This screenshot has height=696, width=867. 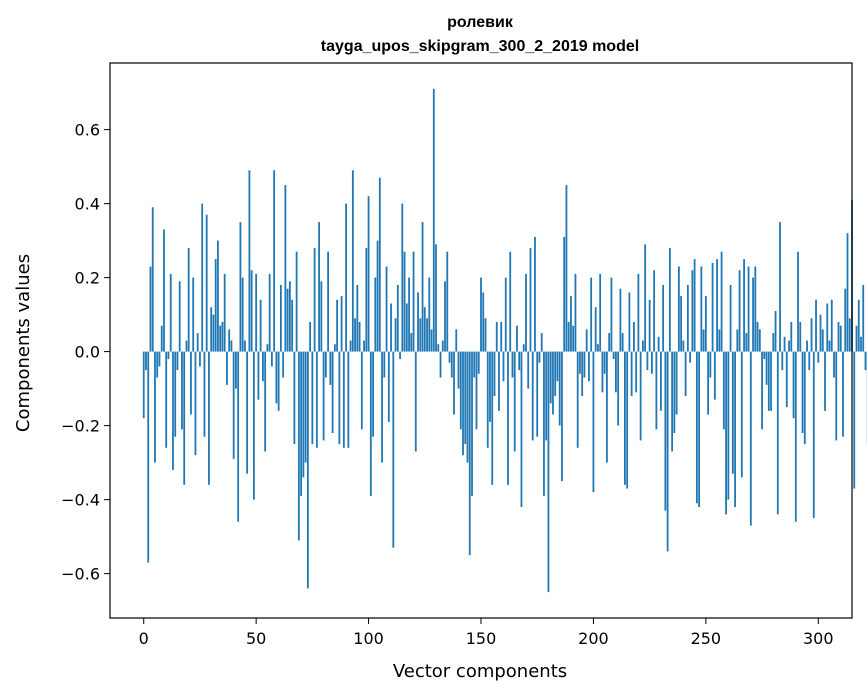 I want to click on y-tick-label: 0.2, so click(x=87, y=278).